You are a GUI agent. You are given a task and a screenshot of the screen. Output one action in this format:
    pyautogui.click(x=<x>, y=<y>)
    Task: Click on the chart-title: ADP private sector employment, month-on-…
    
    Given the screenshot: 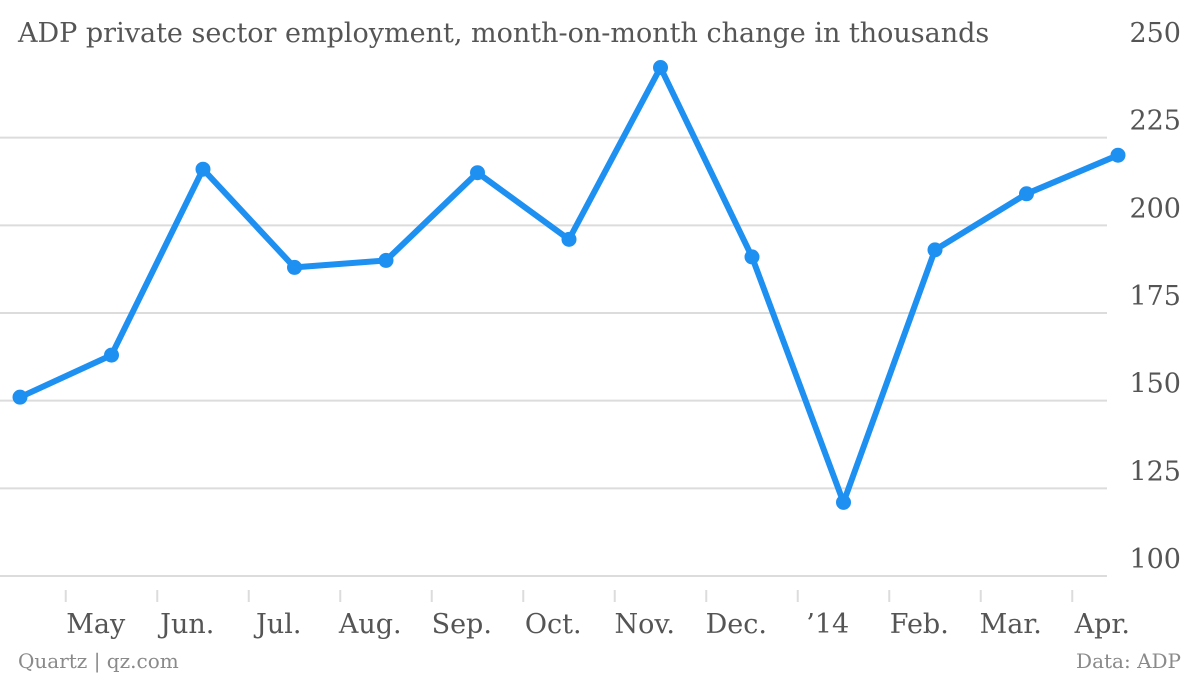 What is the action you would take?
    pyautogui.click(x=503, y=33)
    